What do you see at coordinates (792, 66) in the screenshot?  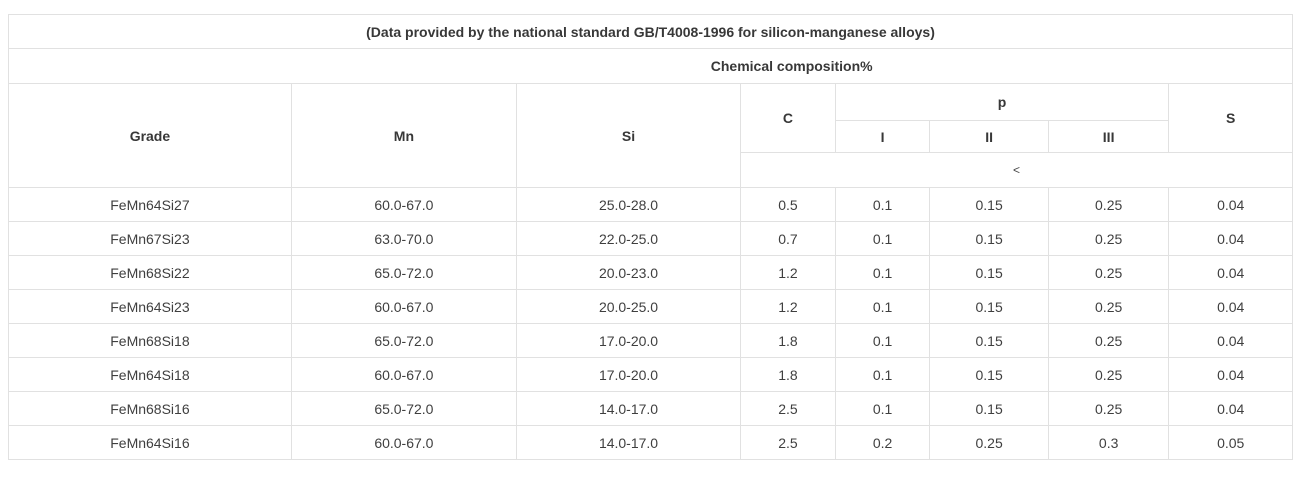 I see `composition-header: Chemical composition%` at bounding box center [792, 66].